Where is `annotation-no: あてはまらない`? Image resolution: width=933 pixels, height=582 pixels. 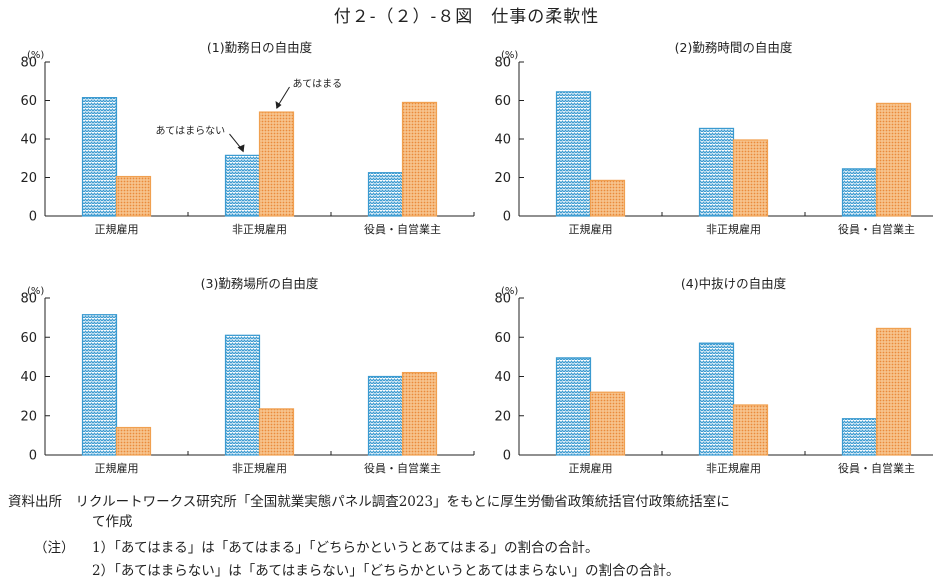
annotation-no: あてはまらない is located at coordinates (191, 131).